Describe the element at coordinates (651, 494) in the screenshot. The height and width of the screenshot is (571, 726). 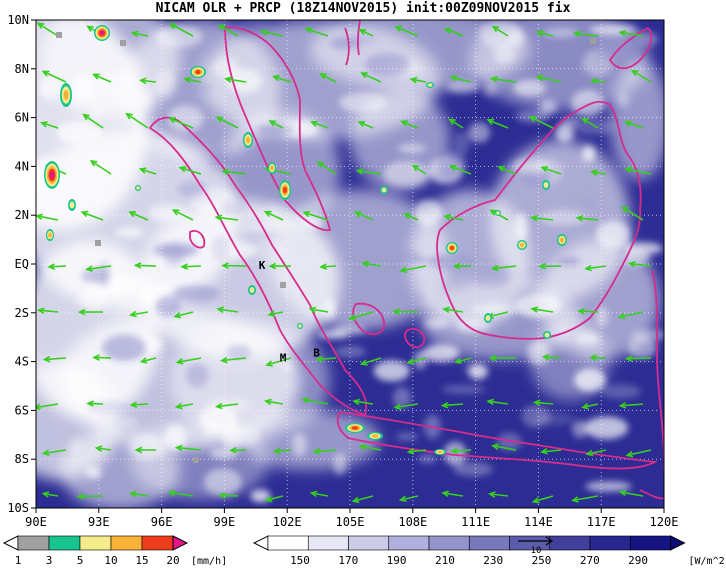
I see `lesser-sunda-coast` at that location.